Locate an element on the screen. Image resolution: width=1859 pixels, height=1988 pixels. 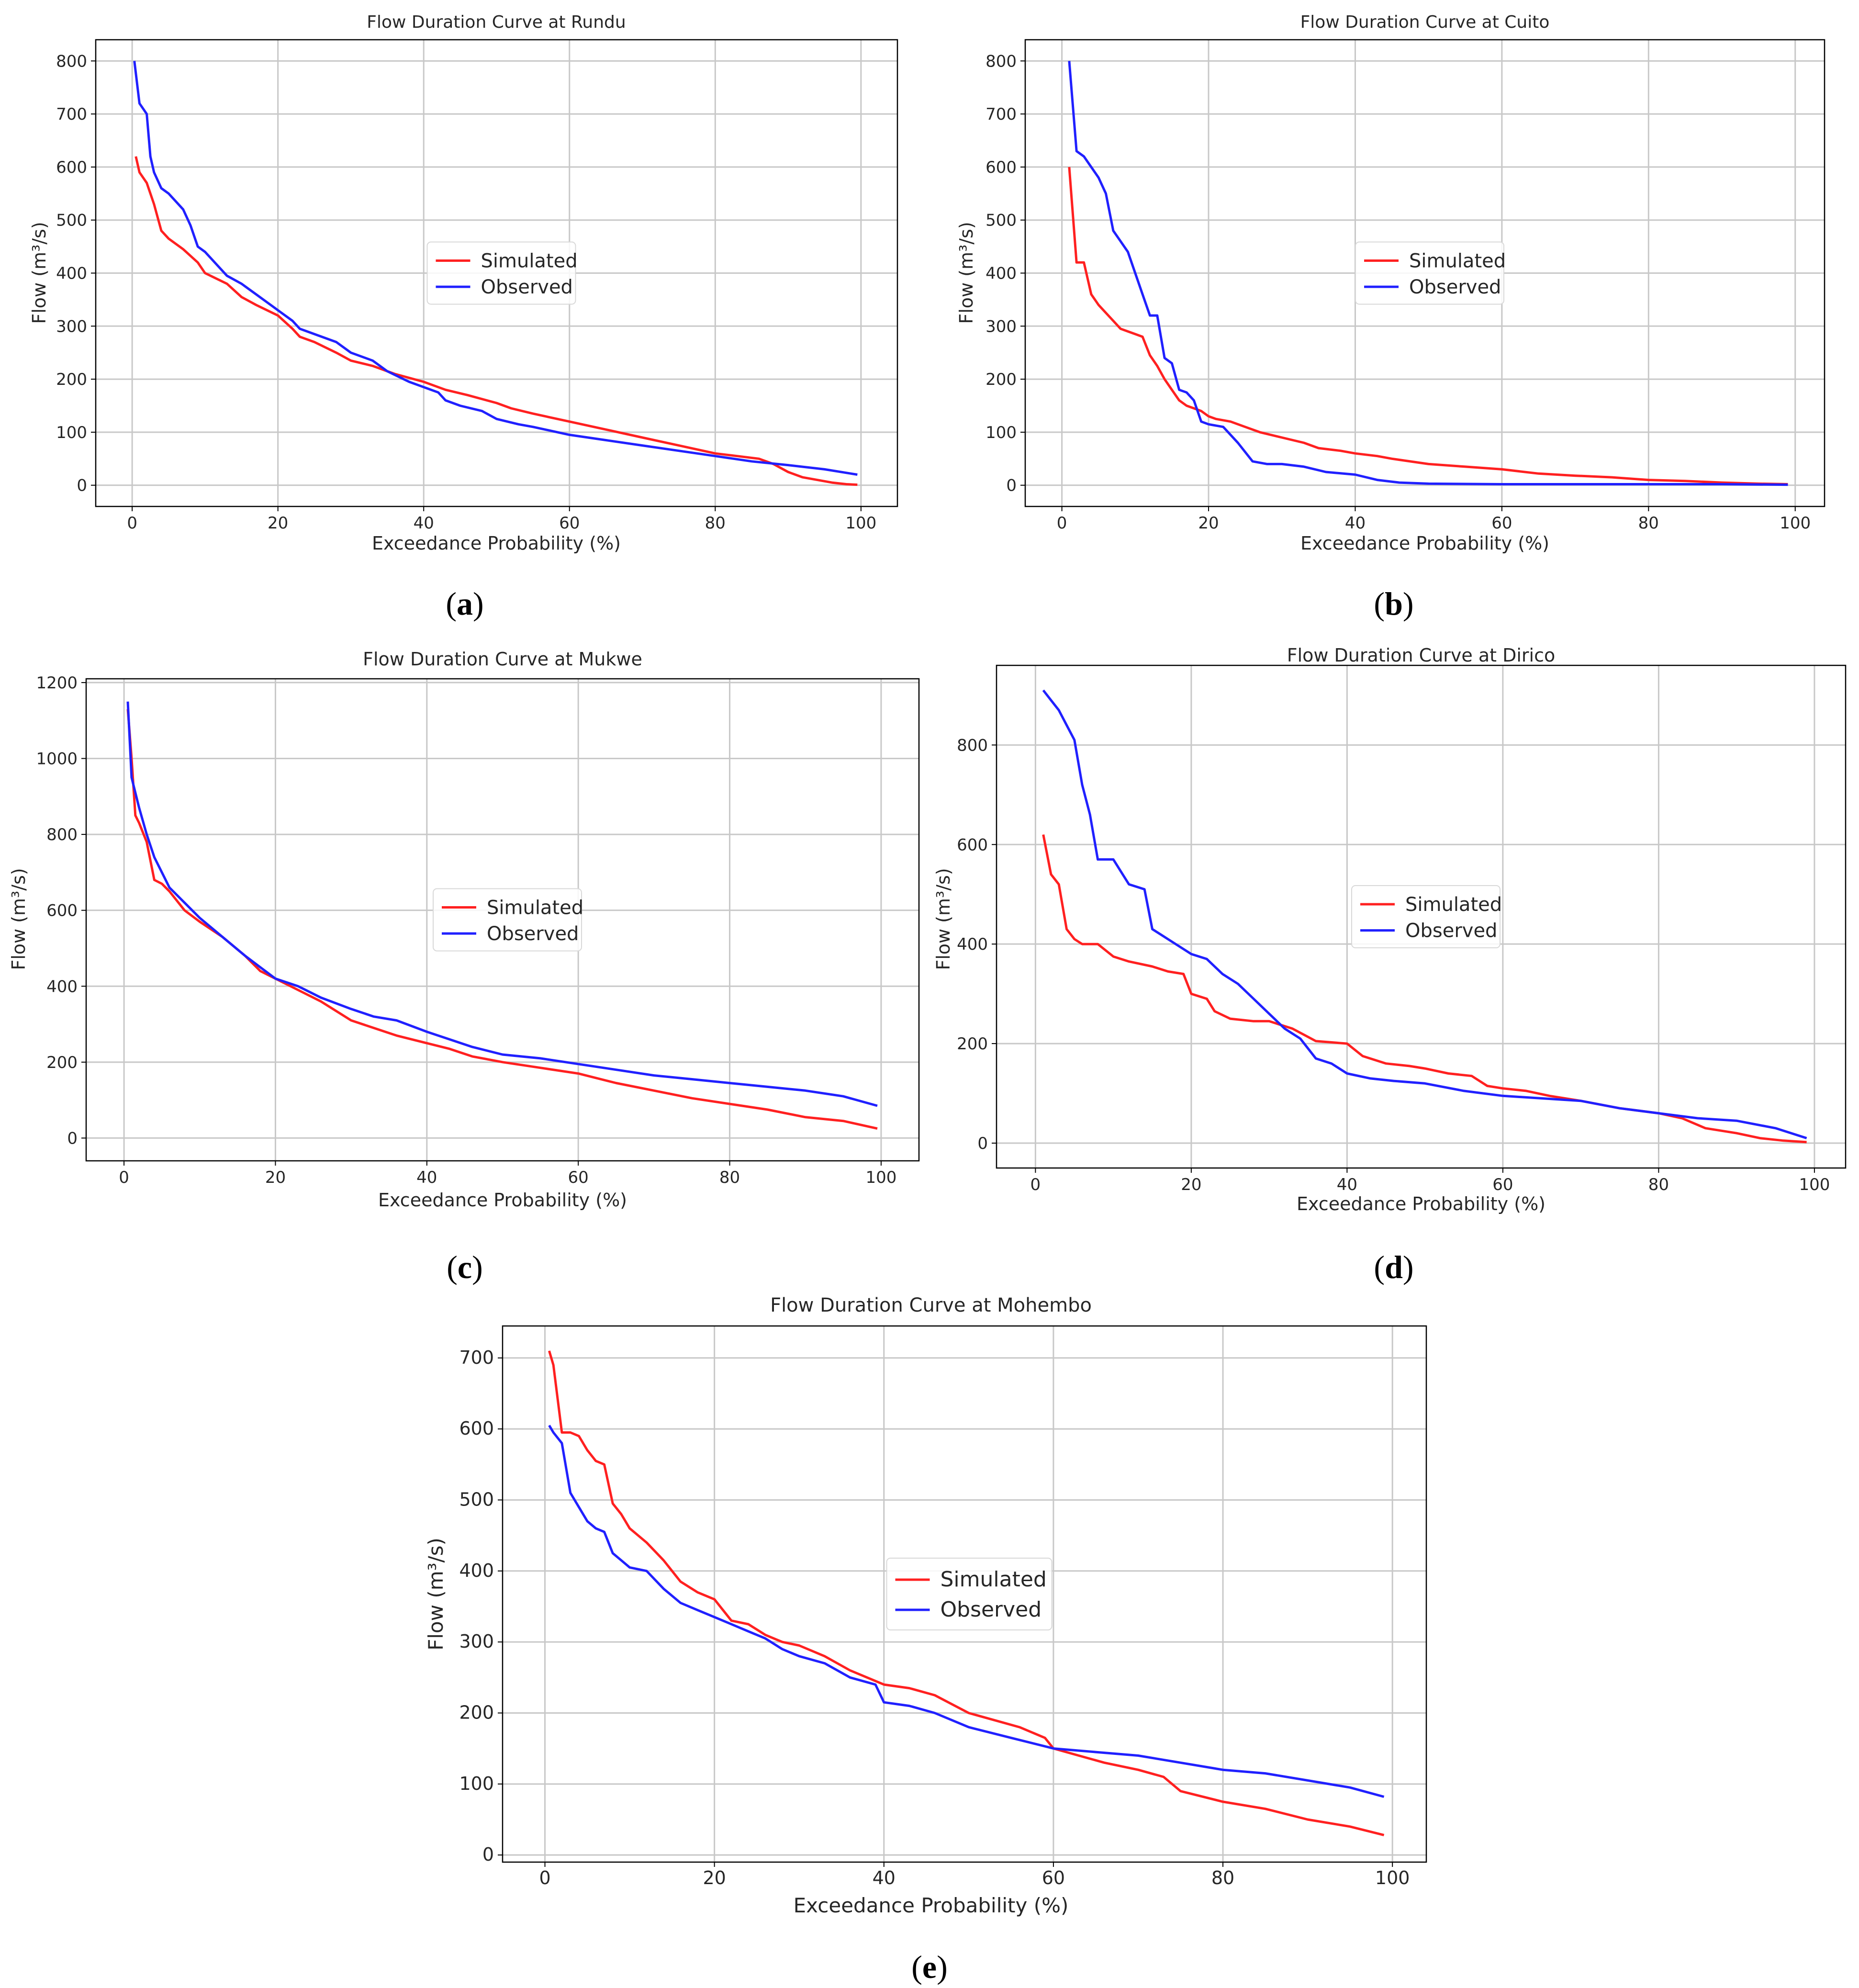
y-axis-label: Flow (m³/s) is located at coordinates (966, 273).